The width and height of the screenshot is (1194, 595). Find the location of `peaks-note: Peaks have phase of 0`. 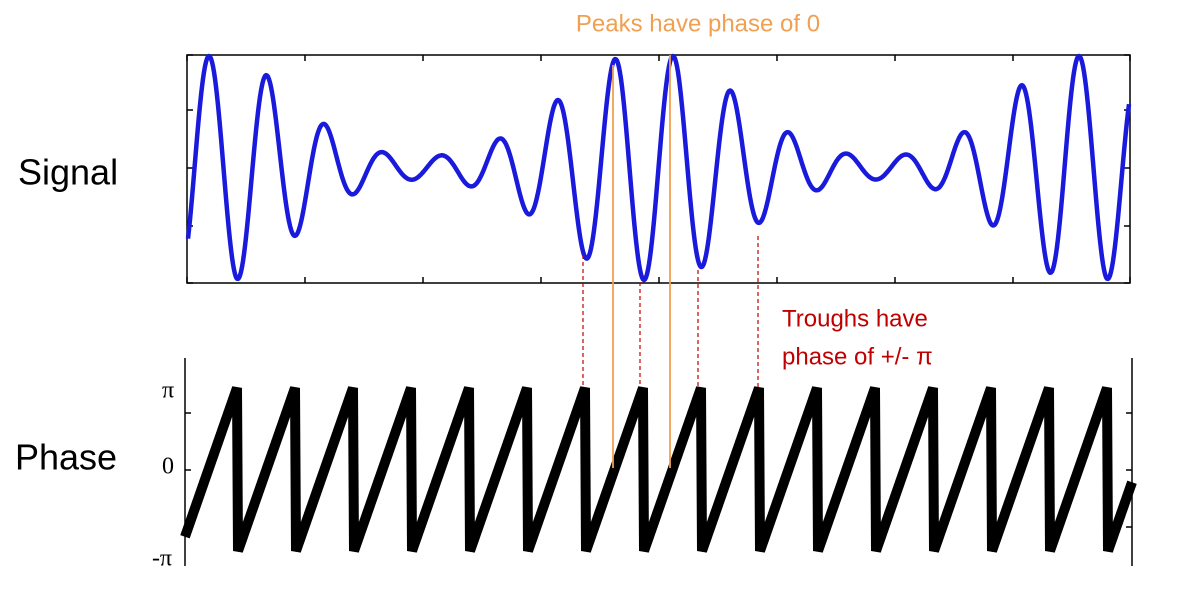

peaks-note: Peaks have phase of 0 is located at coordinates (698, 23).